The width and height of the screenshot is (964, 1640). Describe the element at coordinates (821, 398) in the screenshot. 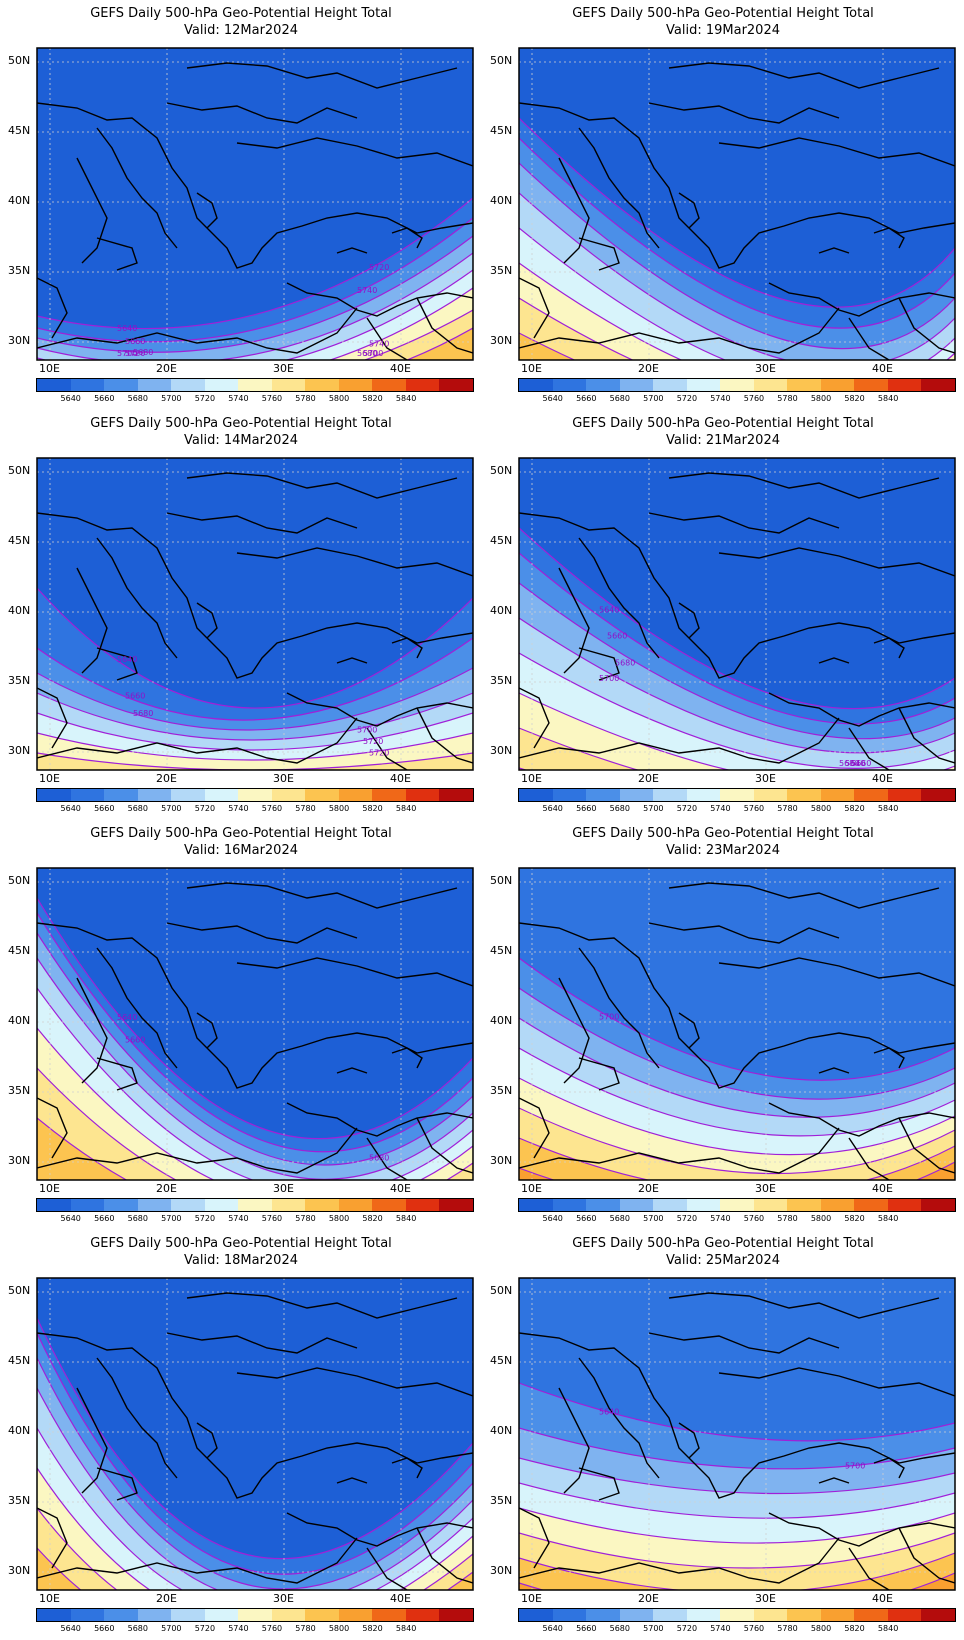

I see `colorbar-label: 5800` at that location.